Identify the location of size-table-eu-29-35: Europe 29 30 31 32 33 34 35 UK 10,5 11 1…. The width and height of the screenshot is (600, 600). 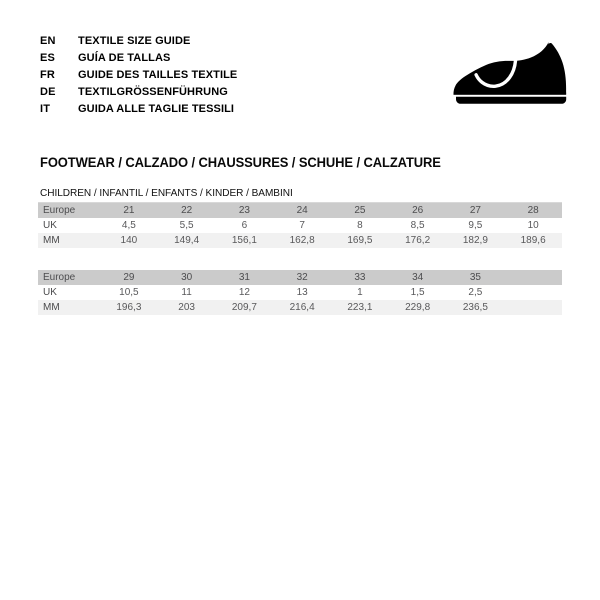
(300, 292).